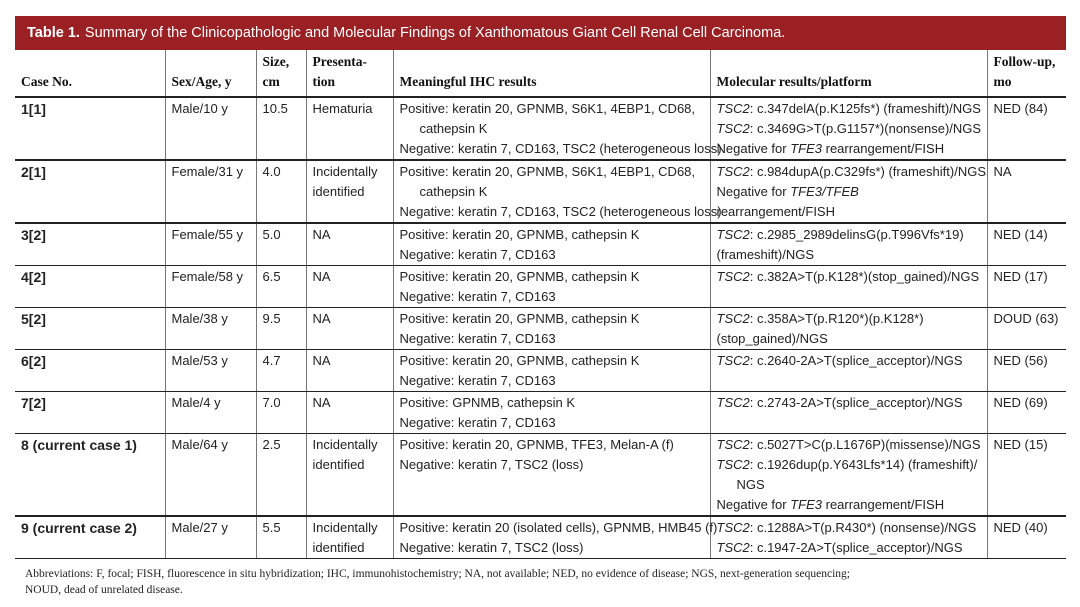 Image resolution: width=1080 pixels, height=607 pixels. What do you see at coordinates (90, 286) in the screenshot?
I see `cell-case: 4[2]` at bounding box center [90, 286].